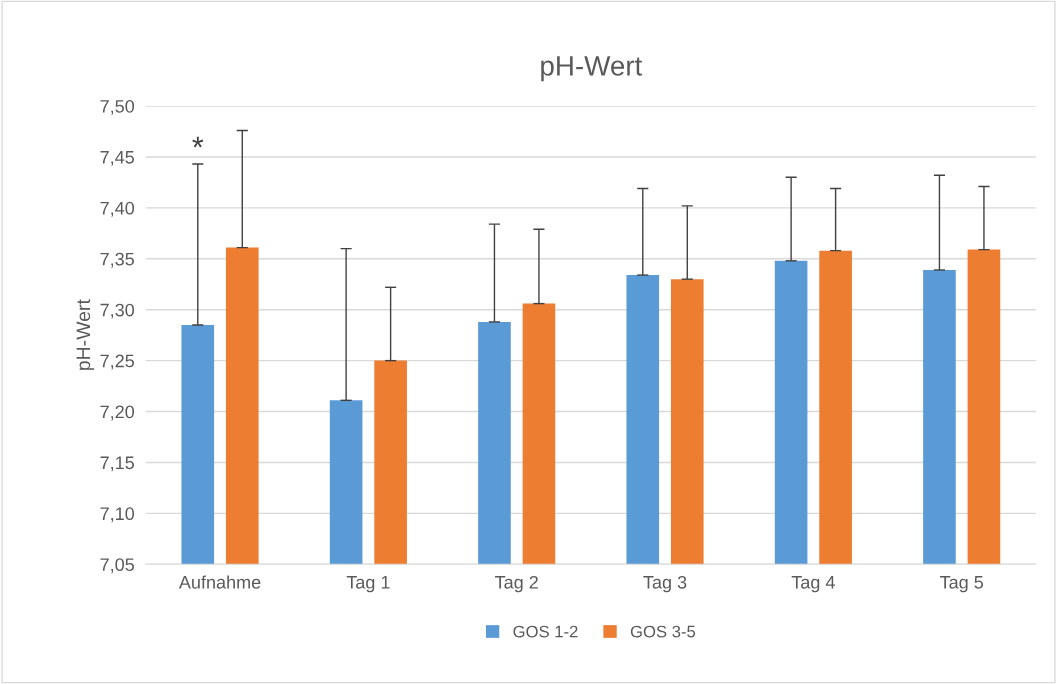  I want to click on y-tick-label: 7,30, so click(117, 311).